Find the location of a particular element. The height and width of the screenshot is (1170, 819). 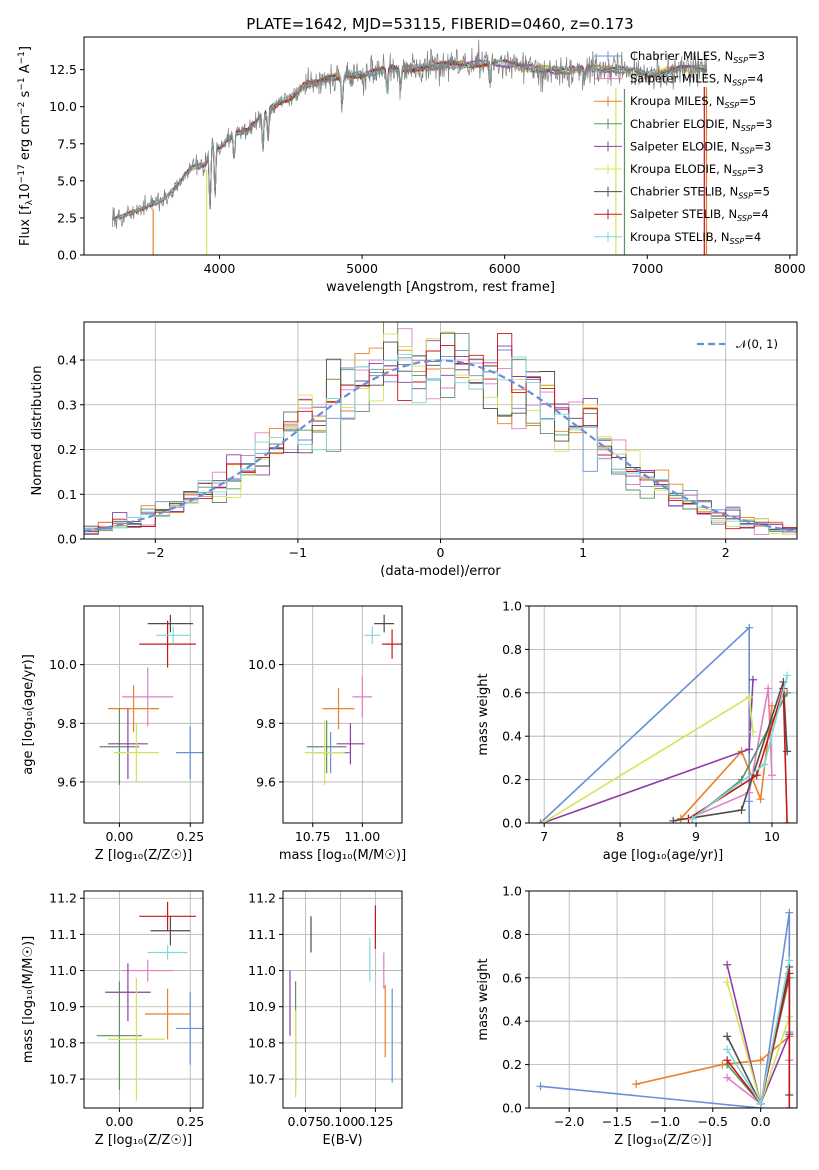

ticks: 7 8 9 10 0.0 0.2 0.4 0.6 0.8 1.0 is located at coordinates (641, 722).